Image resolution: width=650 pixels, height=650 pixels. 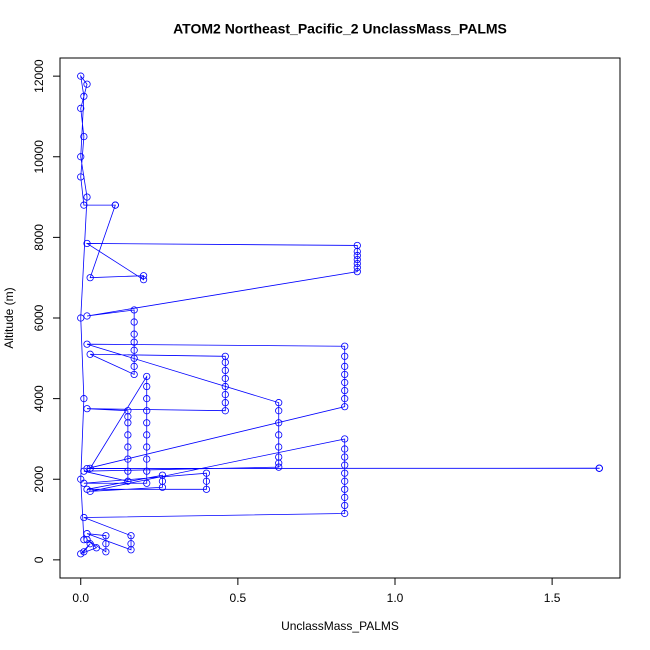 What do you see at coordinates (340, 626) in the screenshot?
I see `x-axis-label: UnclassMass_PALMS` at bounding box center [340, 626].